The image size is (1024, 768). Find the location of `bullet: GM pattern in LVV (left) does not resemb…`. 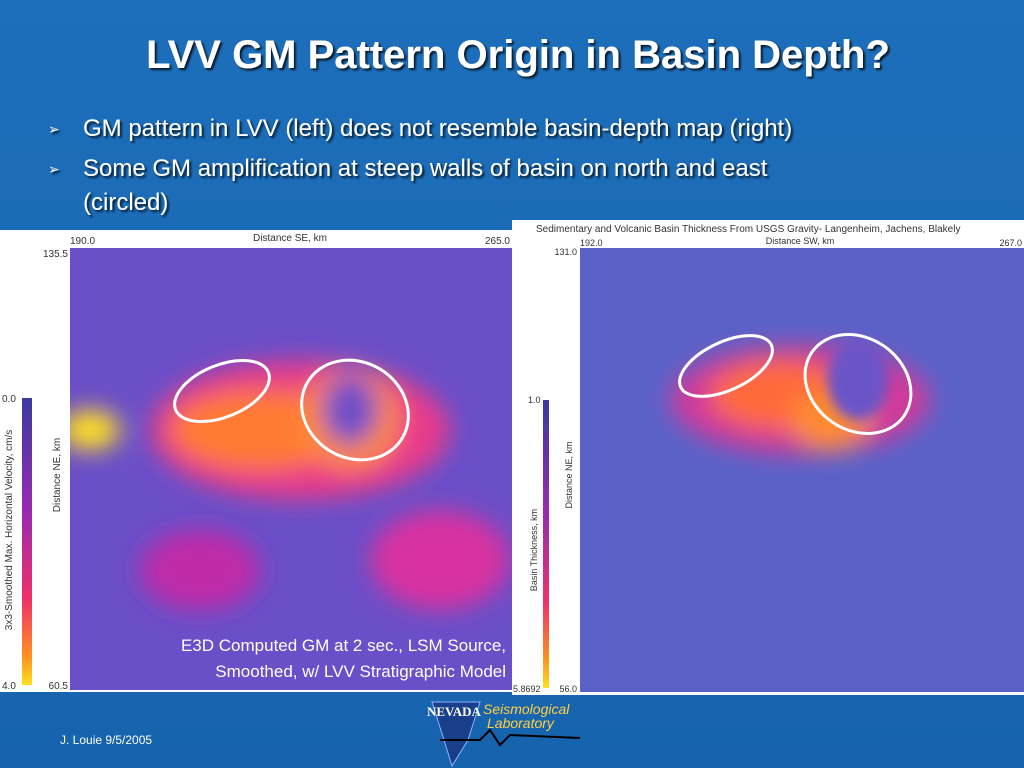

bullet: GM pattern in LVV (left) does not resemb… is located at coordinates (437, 128).